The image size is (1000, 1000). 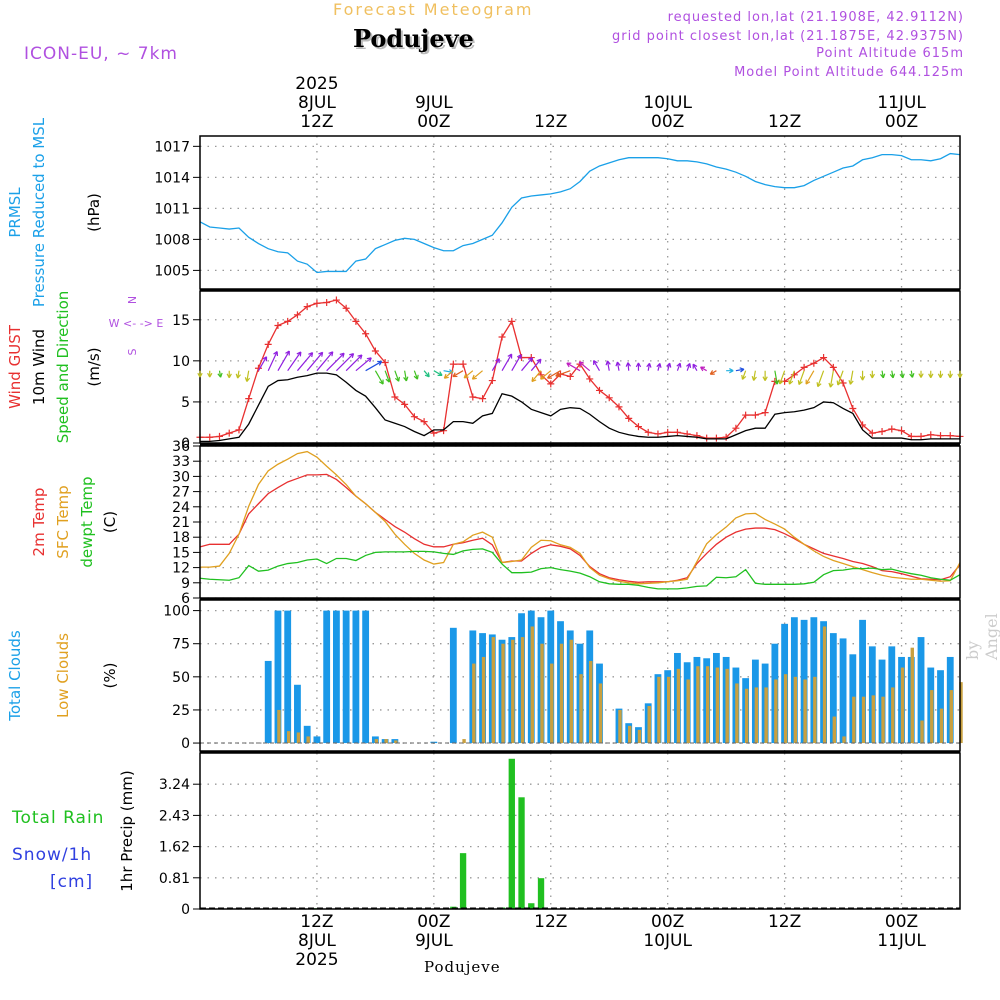 I want to click on panel-label: Wind GUST, so click(x=15, y=366).